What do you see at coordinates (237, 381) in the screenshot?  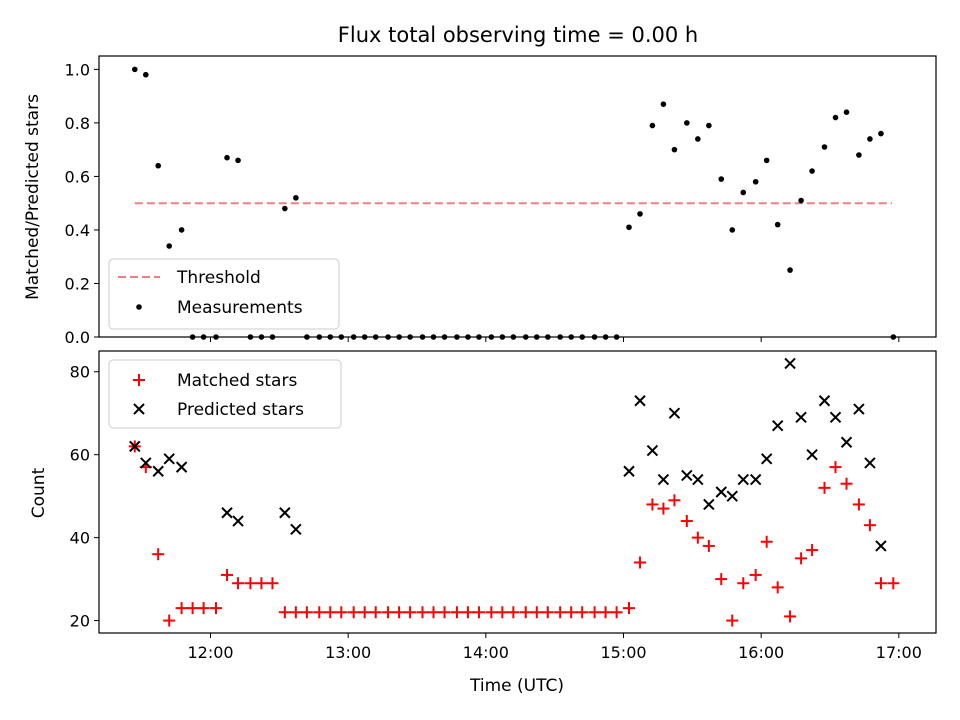 I see `legend-matched-label: Matched stars` at bounding box center [237, 381].